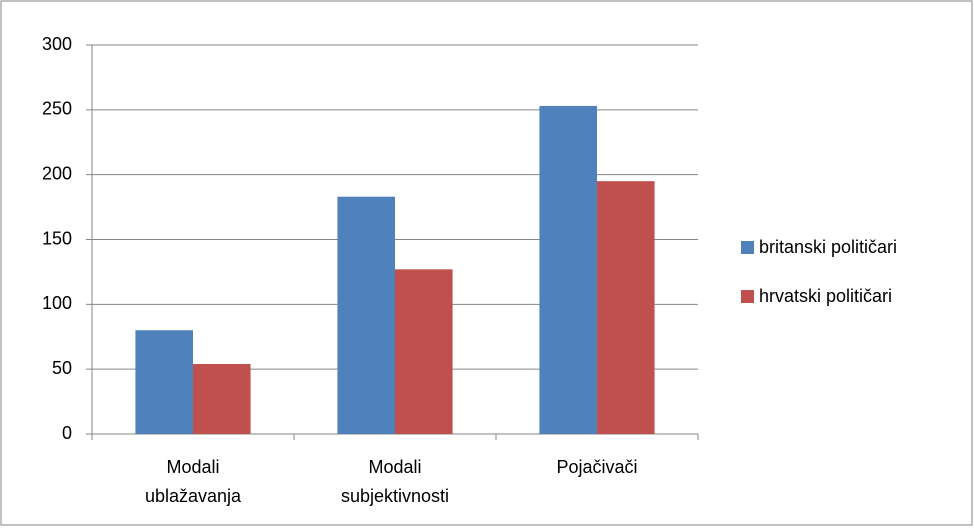 The width and height of the screenshot is (974, 532). I want to click on x-tick-label: Pojačivači, so click(596, 467).